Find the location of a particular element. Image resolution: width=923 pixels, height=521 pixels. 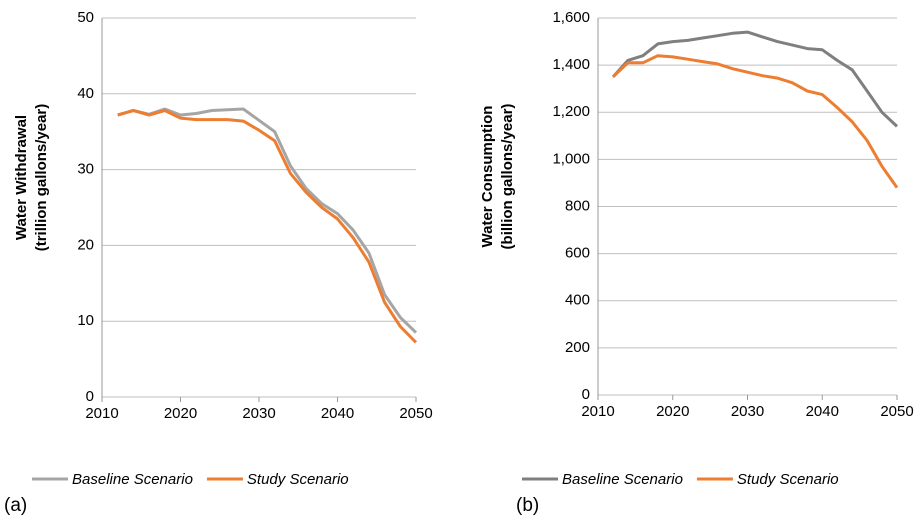

y-tick-label: 1,200 is located at coordinates (571, 111).